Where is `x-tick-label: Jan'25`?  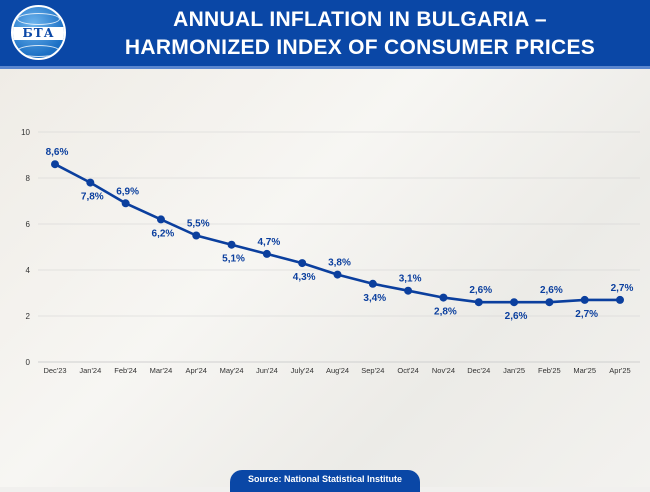
x-tick-label: Jan'25 is located at coordinates (514, 370).